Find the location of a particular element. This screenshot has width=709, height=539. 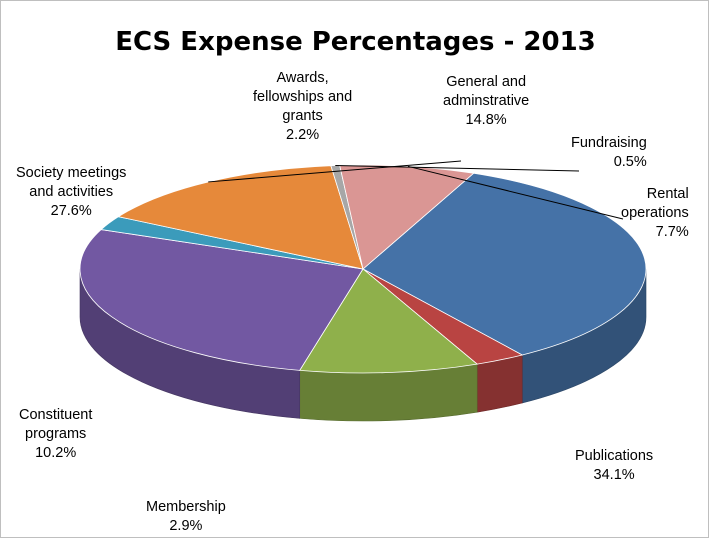

chart-title: ECS Expense Percentages - 2013 is located at coordinates (355, 42).